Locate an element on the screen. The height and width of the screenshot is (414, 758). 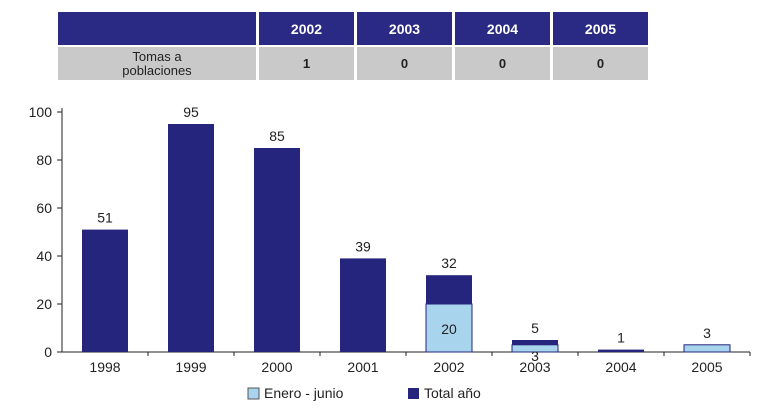
bar-enero-2005 is located at coordinates (707, 348).